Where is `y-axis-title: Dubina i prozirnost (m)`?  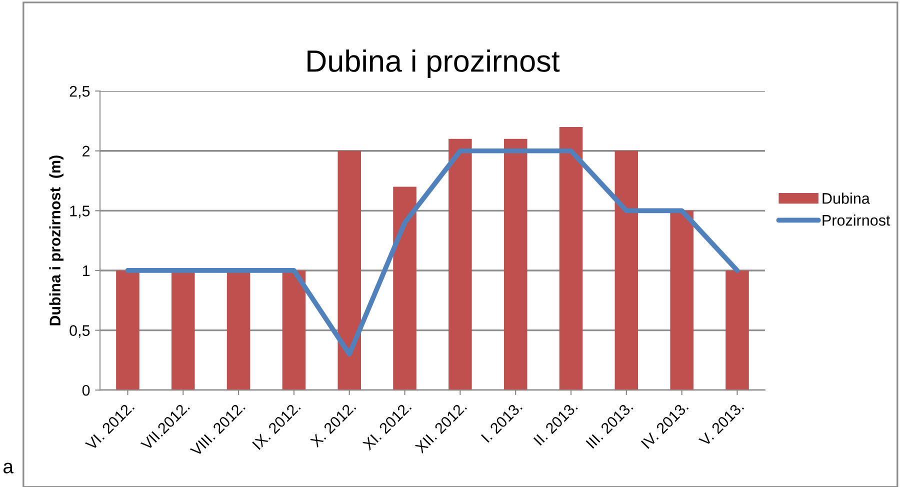 y-axis-title: Dubina i prozirnost (m) is located at coordinates (56, 241).